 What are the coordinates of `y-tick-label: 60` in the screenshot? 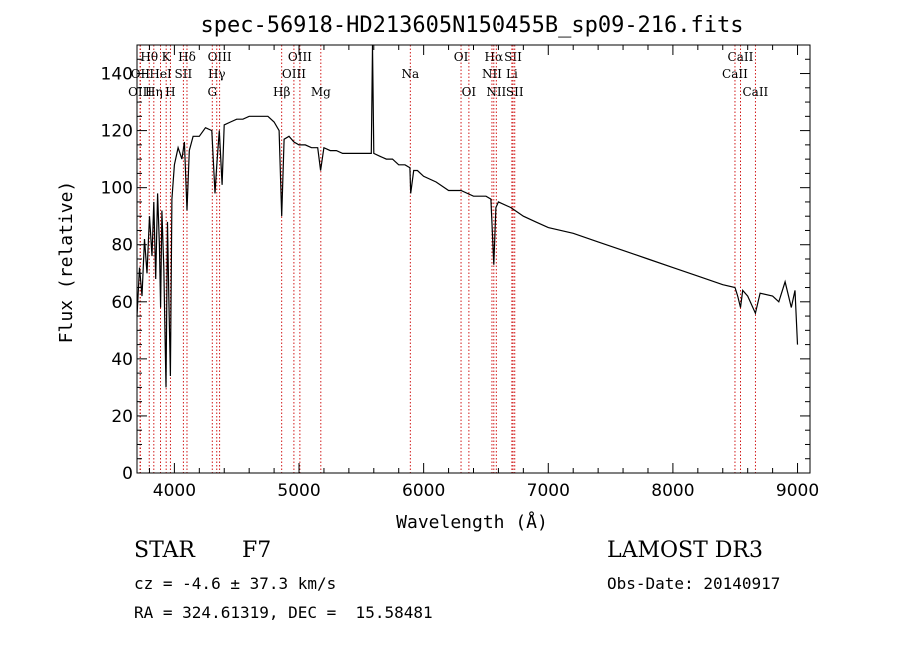 It's located at (122, 303).